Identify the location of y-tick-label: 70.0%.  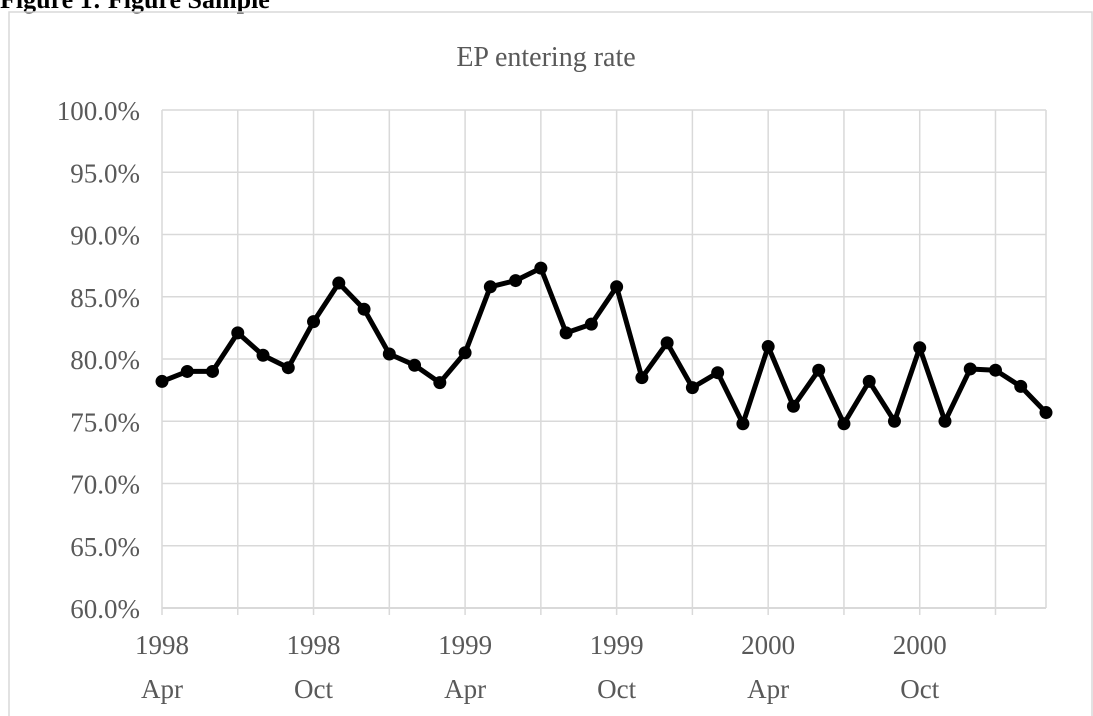
(105, 485).